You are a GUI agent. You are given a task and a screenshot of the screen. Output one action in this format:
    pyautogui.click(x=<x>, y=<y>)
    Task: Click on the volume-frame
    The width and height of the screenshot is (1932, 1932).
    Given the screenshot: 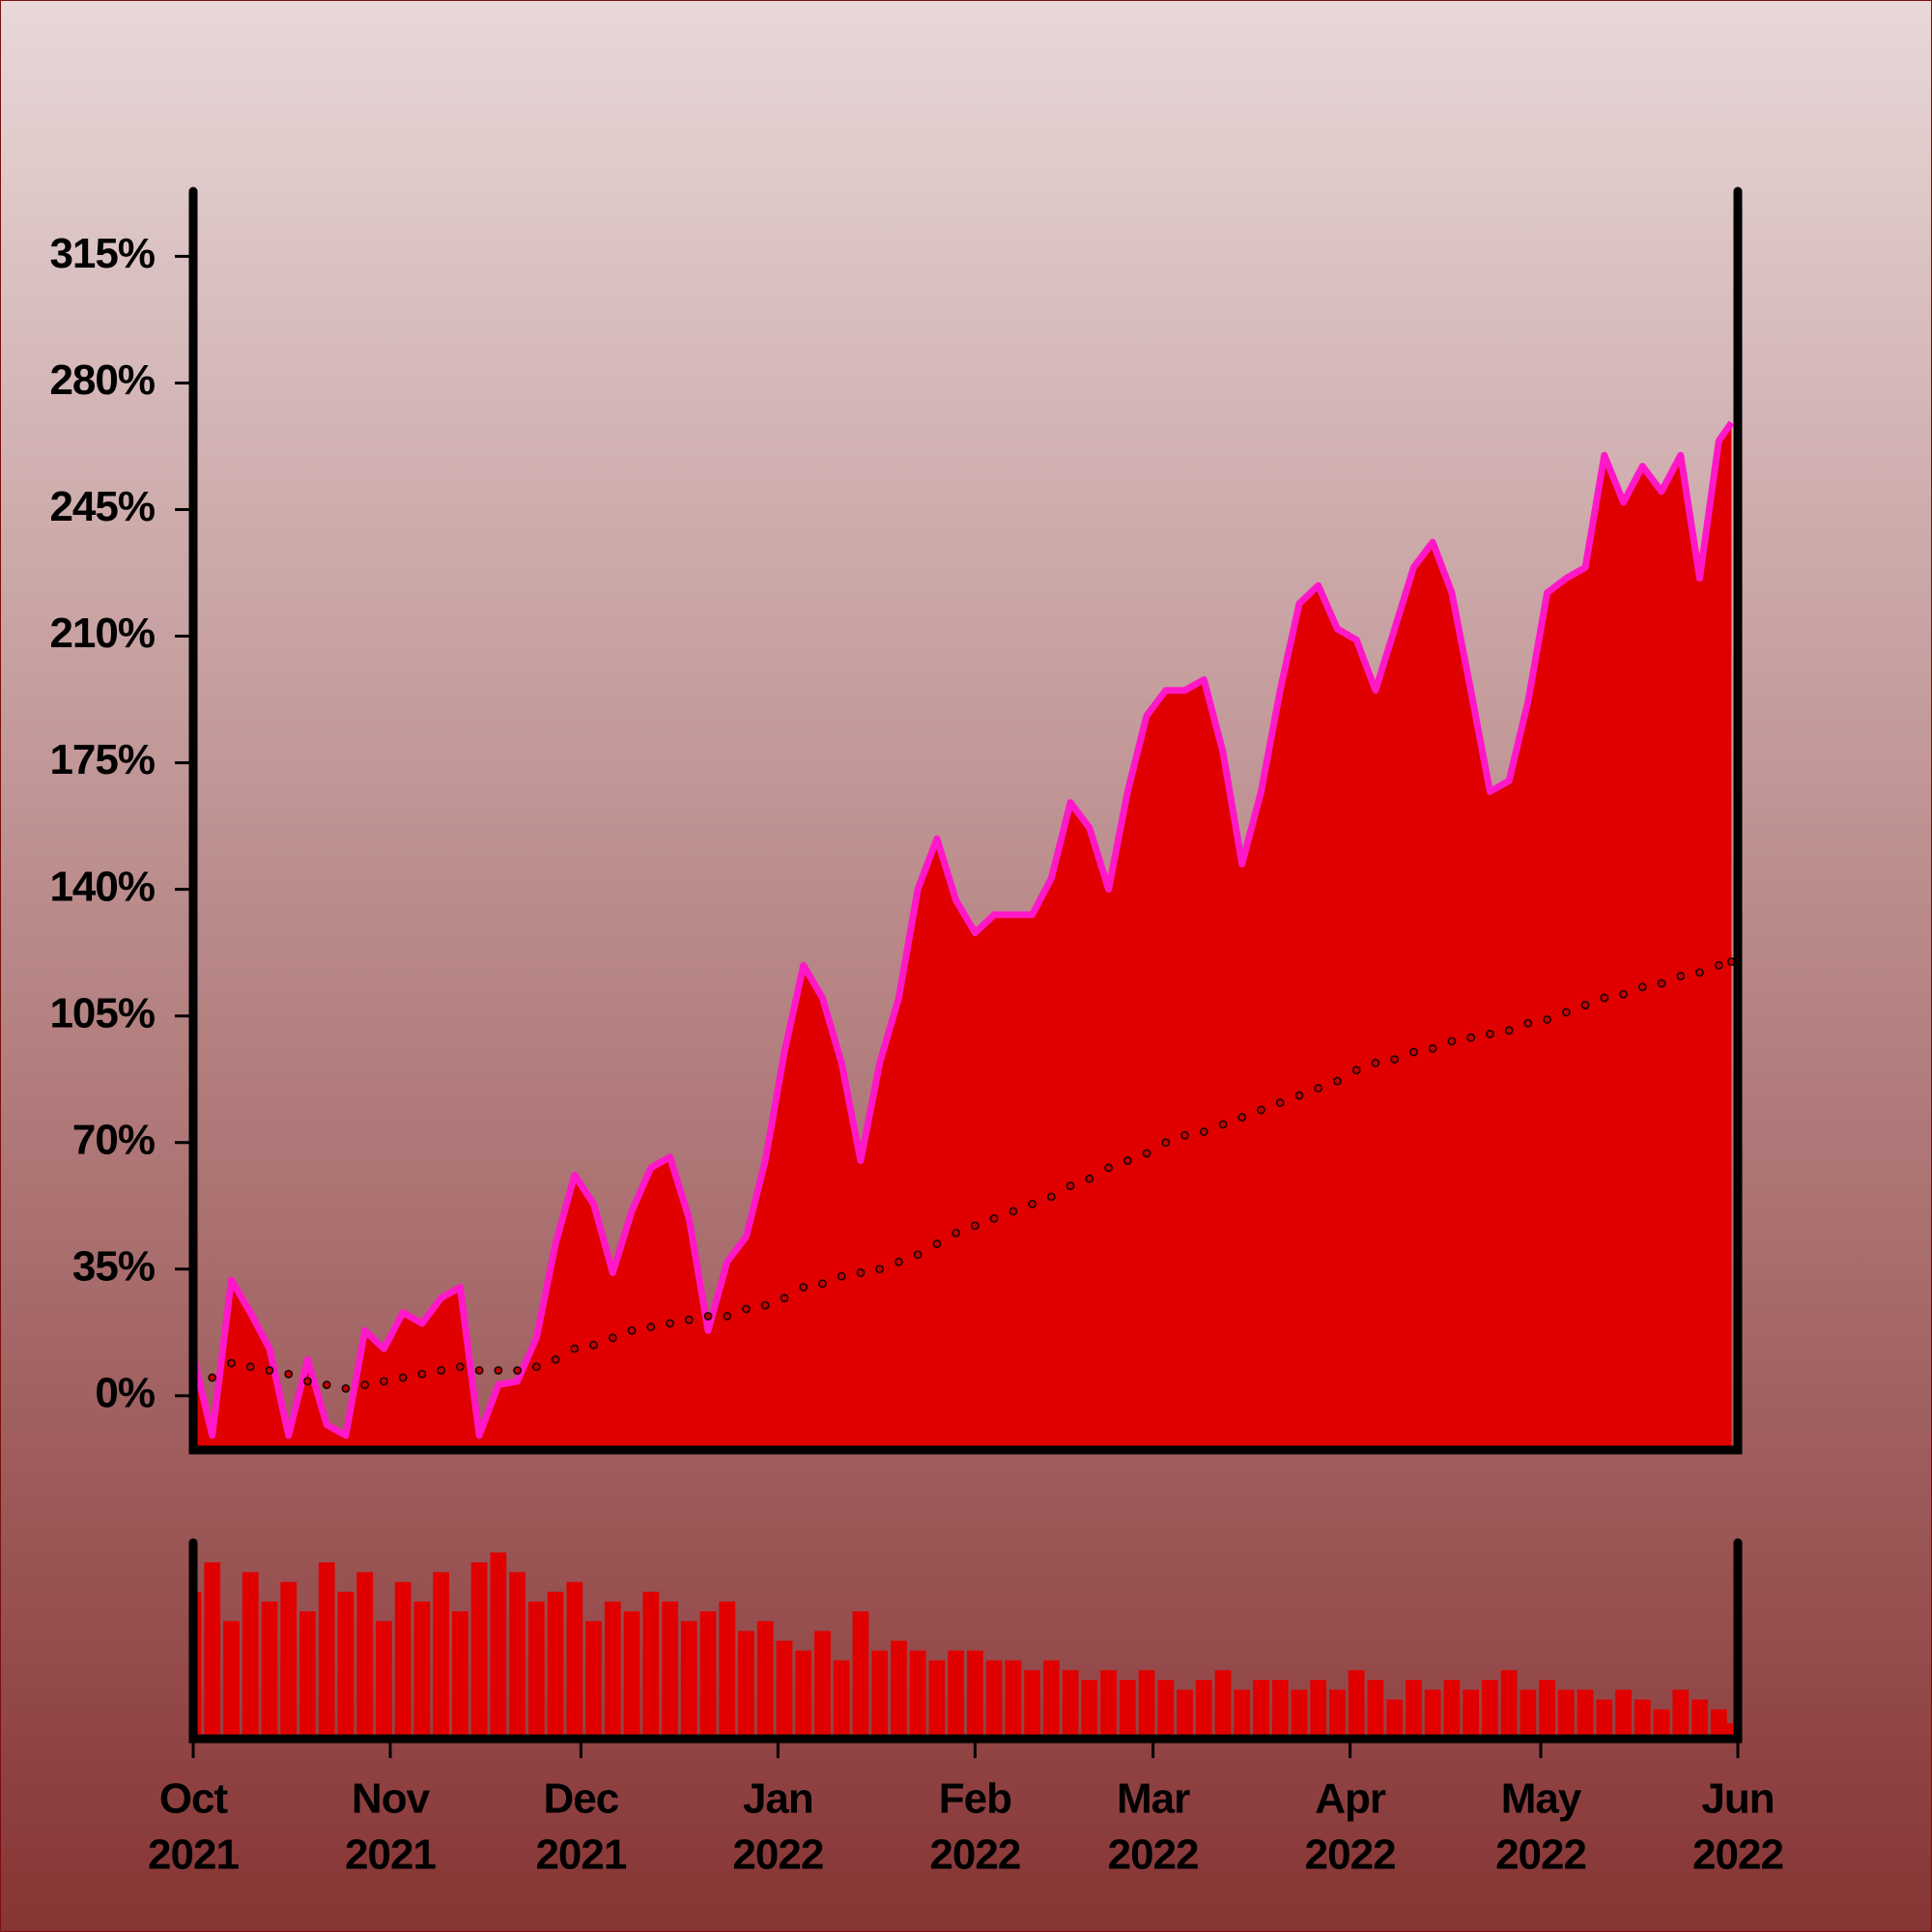 What is the action you would take?
    pyautogui.click(x=965, y=1641)
    